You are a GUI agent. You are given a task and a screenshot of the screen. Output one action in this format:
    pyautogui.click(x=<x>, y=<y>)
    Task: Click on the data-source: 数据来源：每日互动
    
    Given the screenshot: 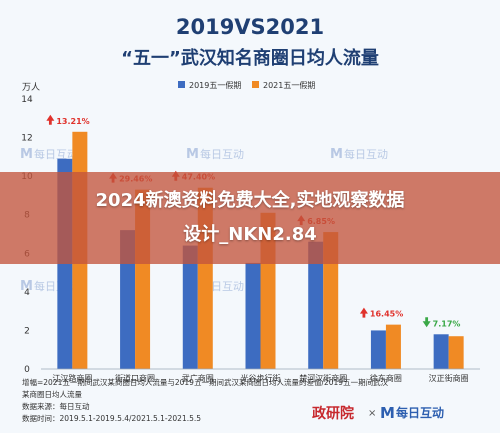 What is the action you would take?
    pyautogui.click(x=56, y=406)
    